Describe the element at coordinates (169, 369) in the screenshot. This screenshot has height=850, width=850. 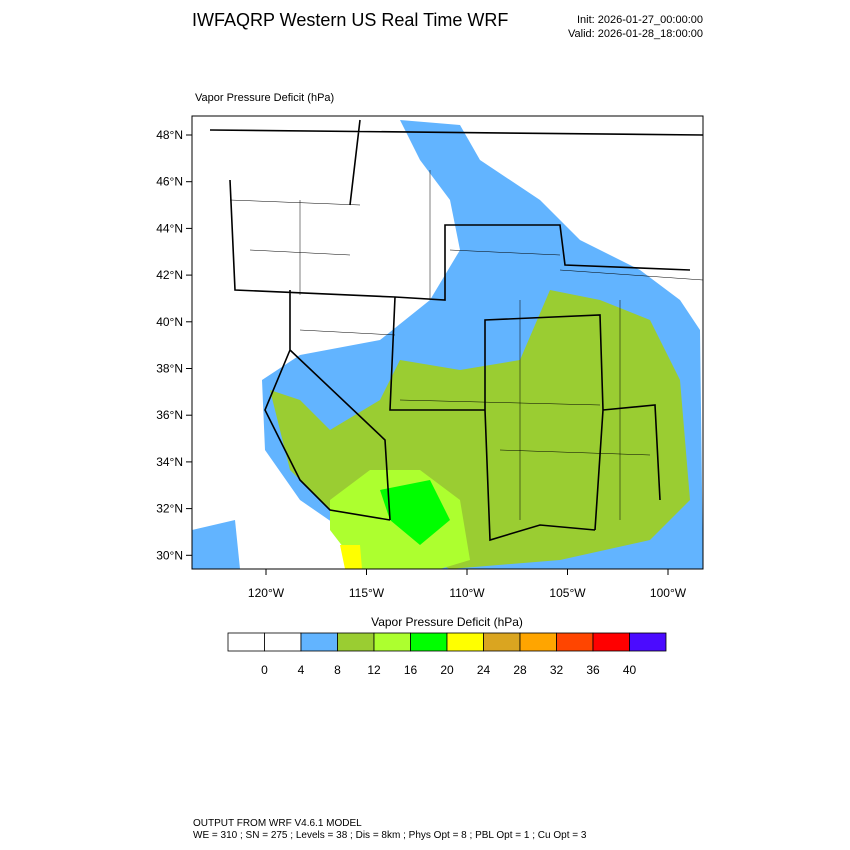
I see `lat-label: 38°N` at that location.